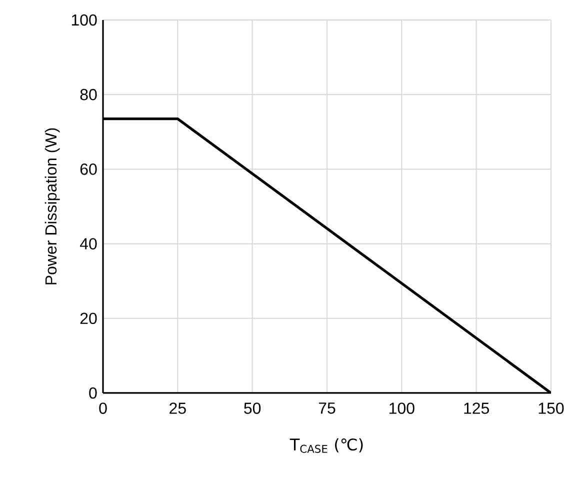 This screenshot has width=571, height=478. I want to click on x-tick-label: 100, so click(402, 408).